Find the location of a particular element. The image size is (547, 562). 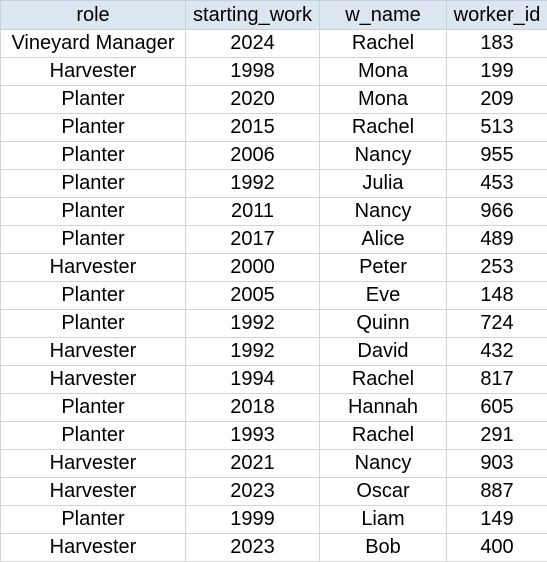

column-header-role: role is located at coordinates (93, 15).